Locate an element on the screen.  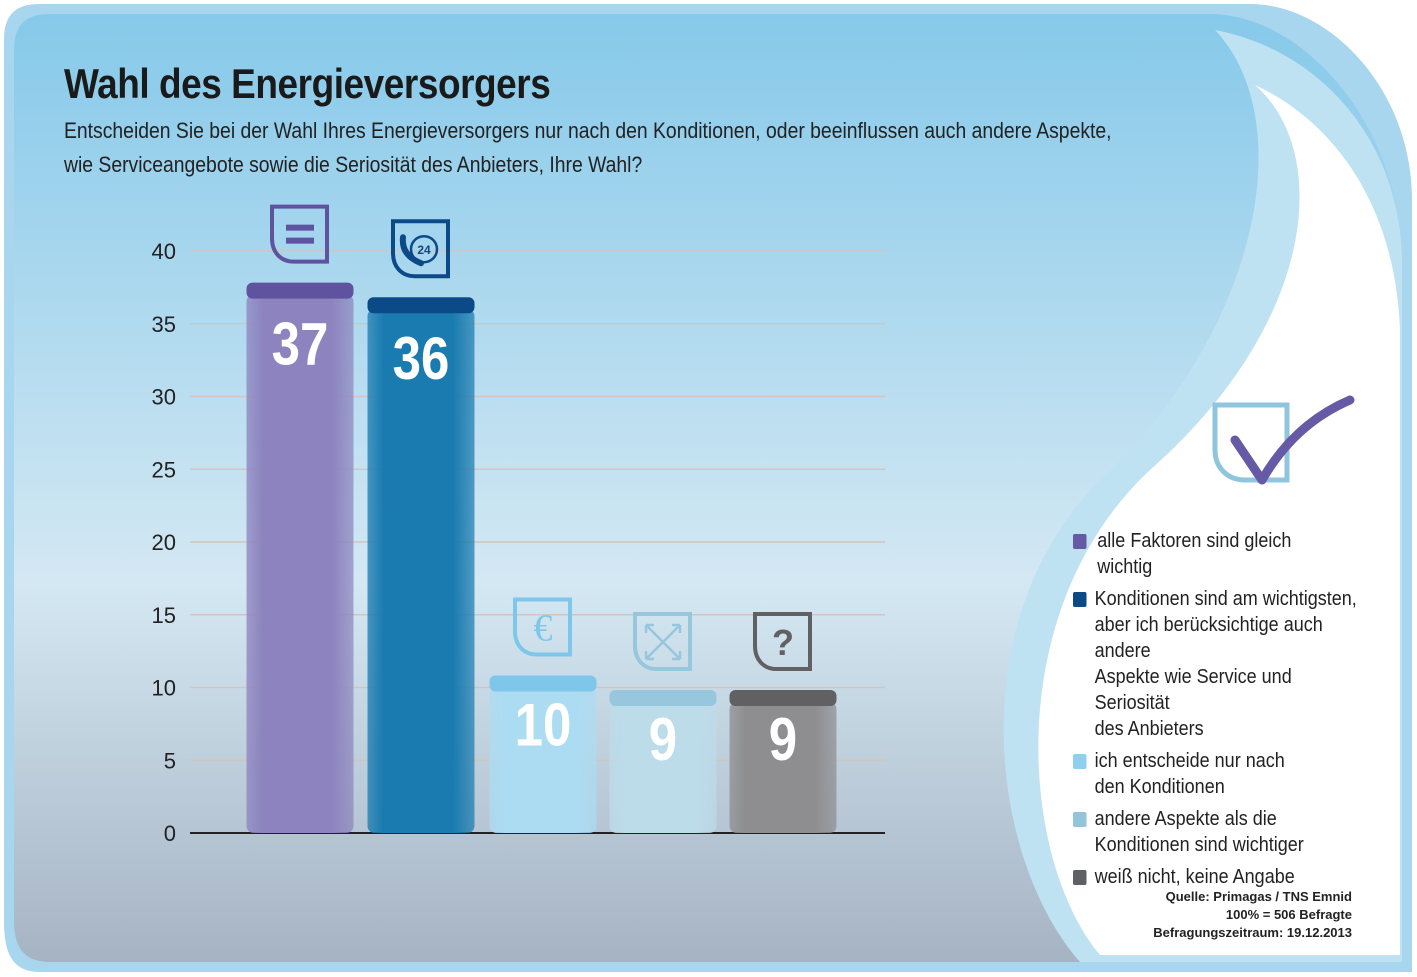
data-label: 37 is located at coordinates (300, 344).